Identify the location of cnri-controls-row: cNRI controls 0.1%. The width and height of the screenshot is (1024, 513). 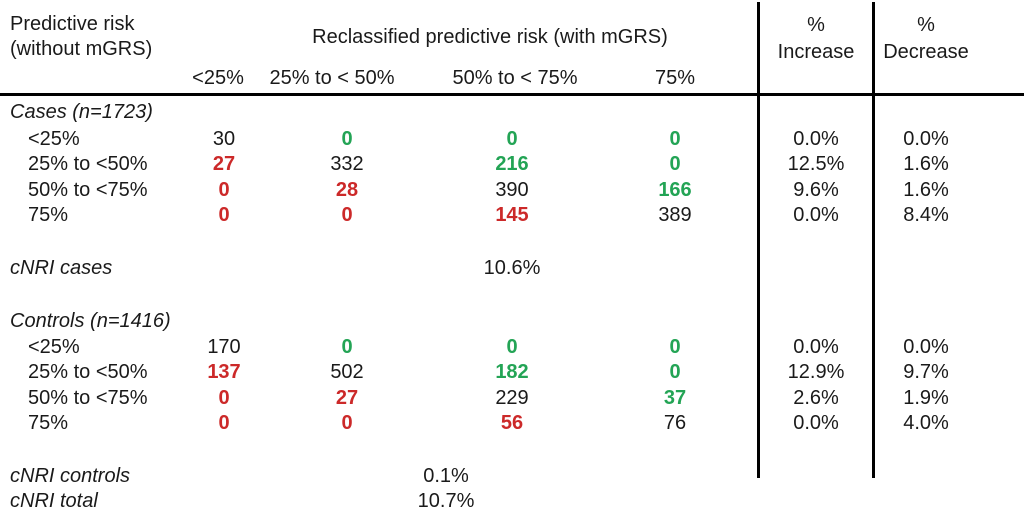
(512, 476).